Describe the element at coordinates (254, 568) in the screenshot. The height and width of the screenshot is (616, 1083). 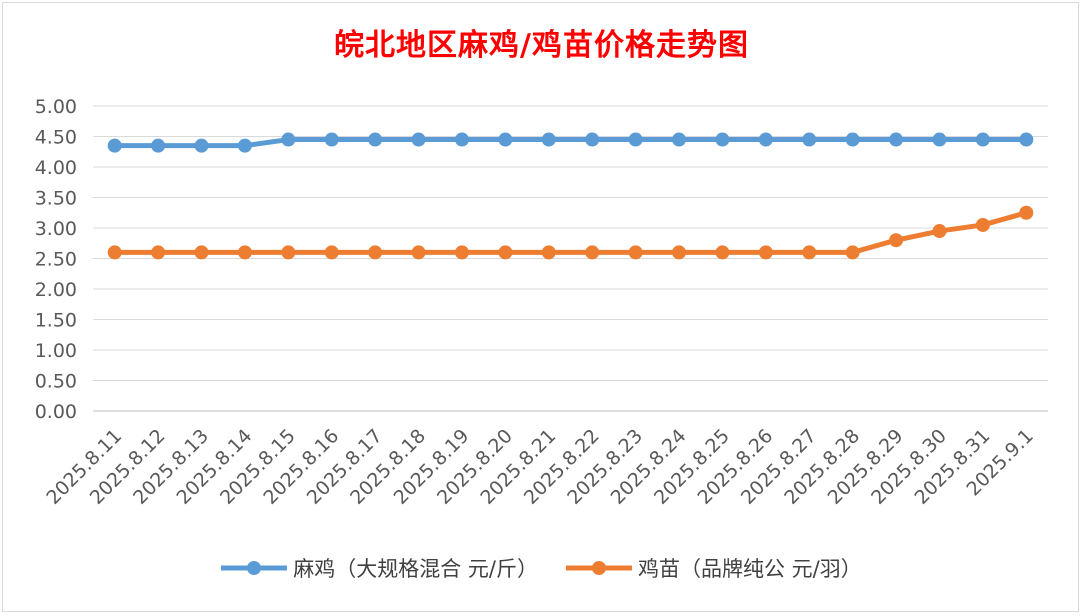
I see `legend-marker-series1` at that location.